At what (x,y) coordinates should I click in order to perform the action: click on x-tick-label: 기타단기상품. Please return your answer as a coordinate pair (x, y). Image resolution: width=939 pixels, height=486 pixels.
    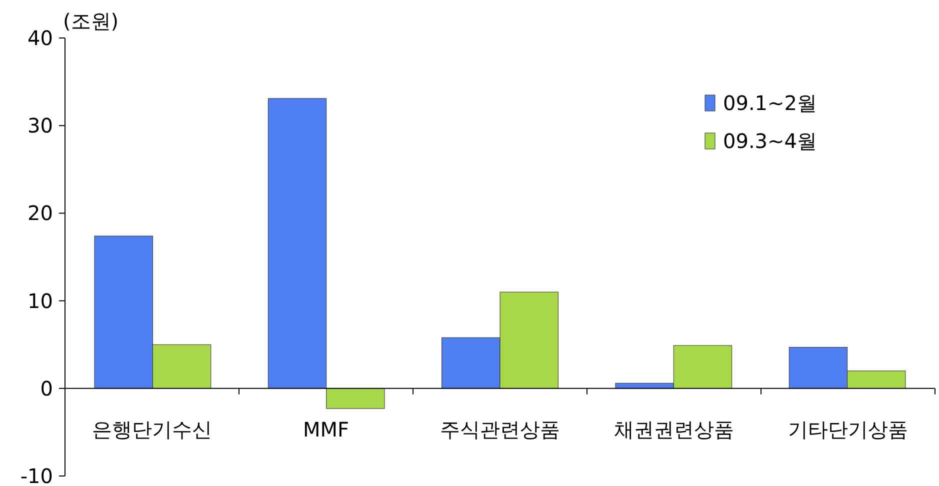
    Looking at the image, I should click on (848, 429).